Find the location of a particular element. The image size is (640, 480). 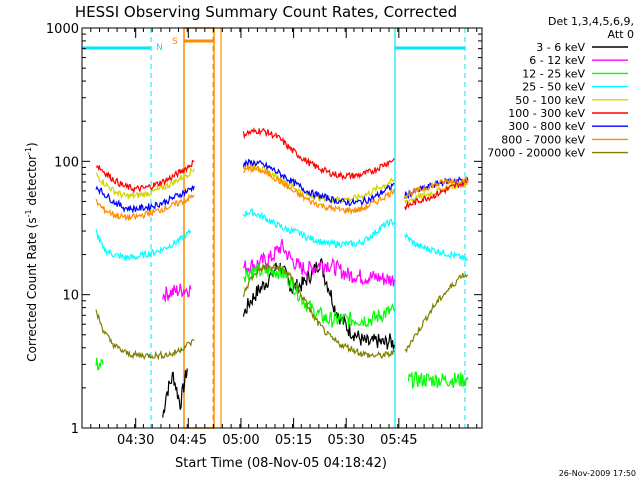

y-axis-label-sup2: -1 is located at coordinates (28, 151).